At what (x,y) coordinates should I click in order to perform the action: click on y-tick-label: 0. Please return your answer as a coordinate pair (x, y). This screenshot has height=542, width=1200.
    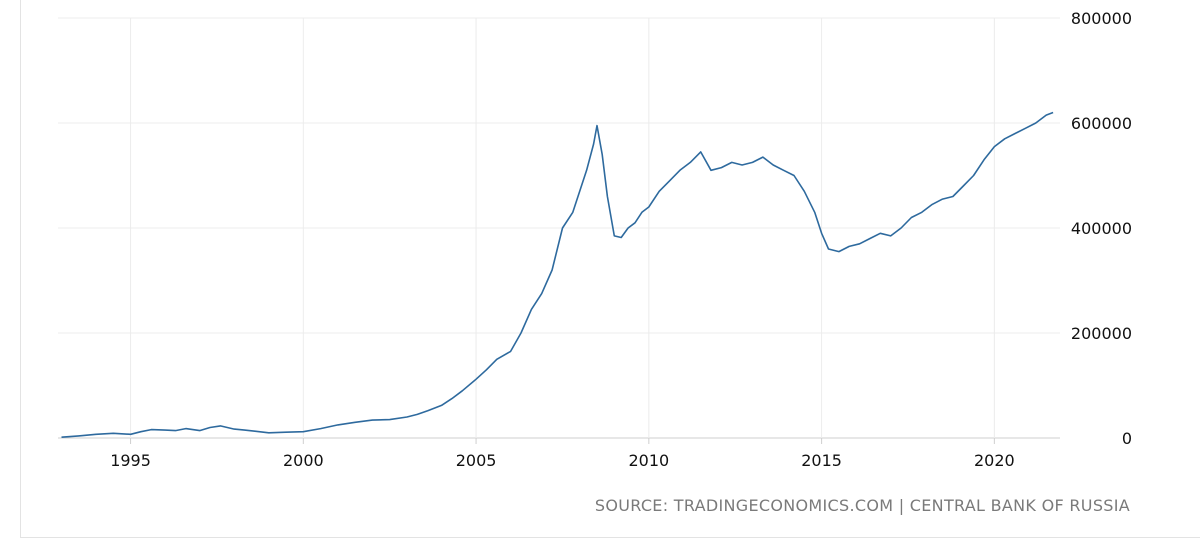
    Looking at the image, I should click on (1127, 438).